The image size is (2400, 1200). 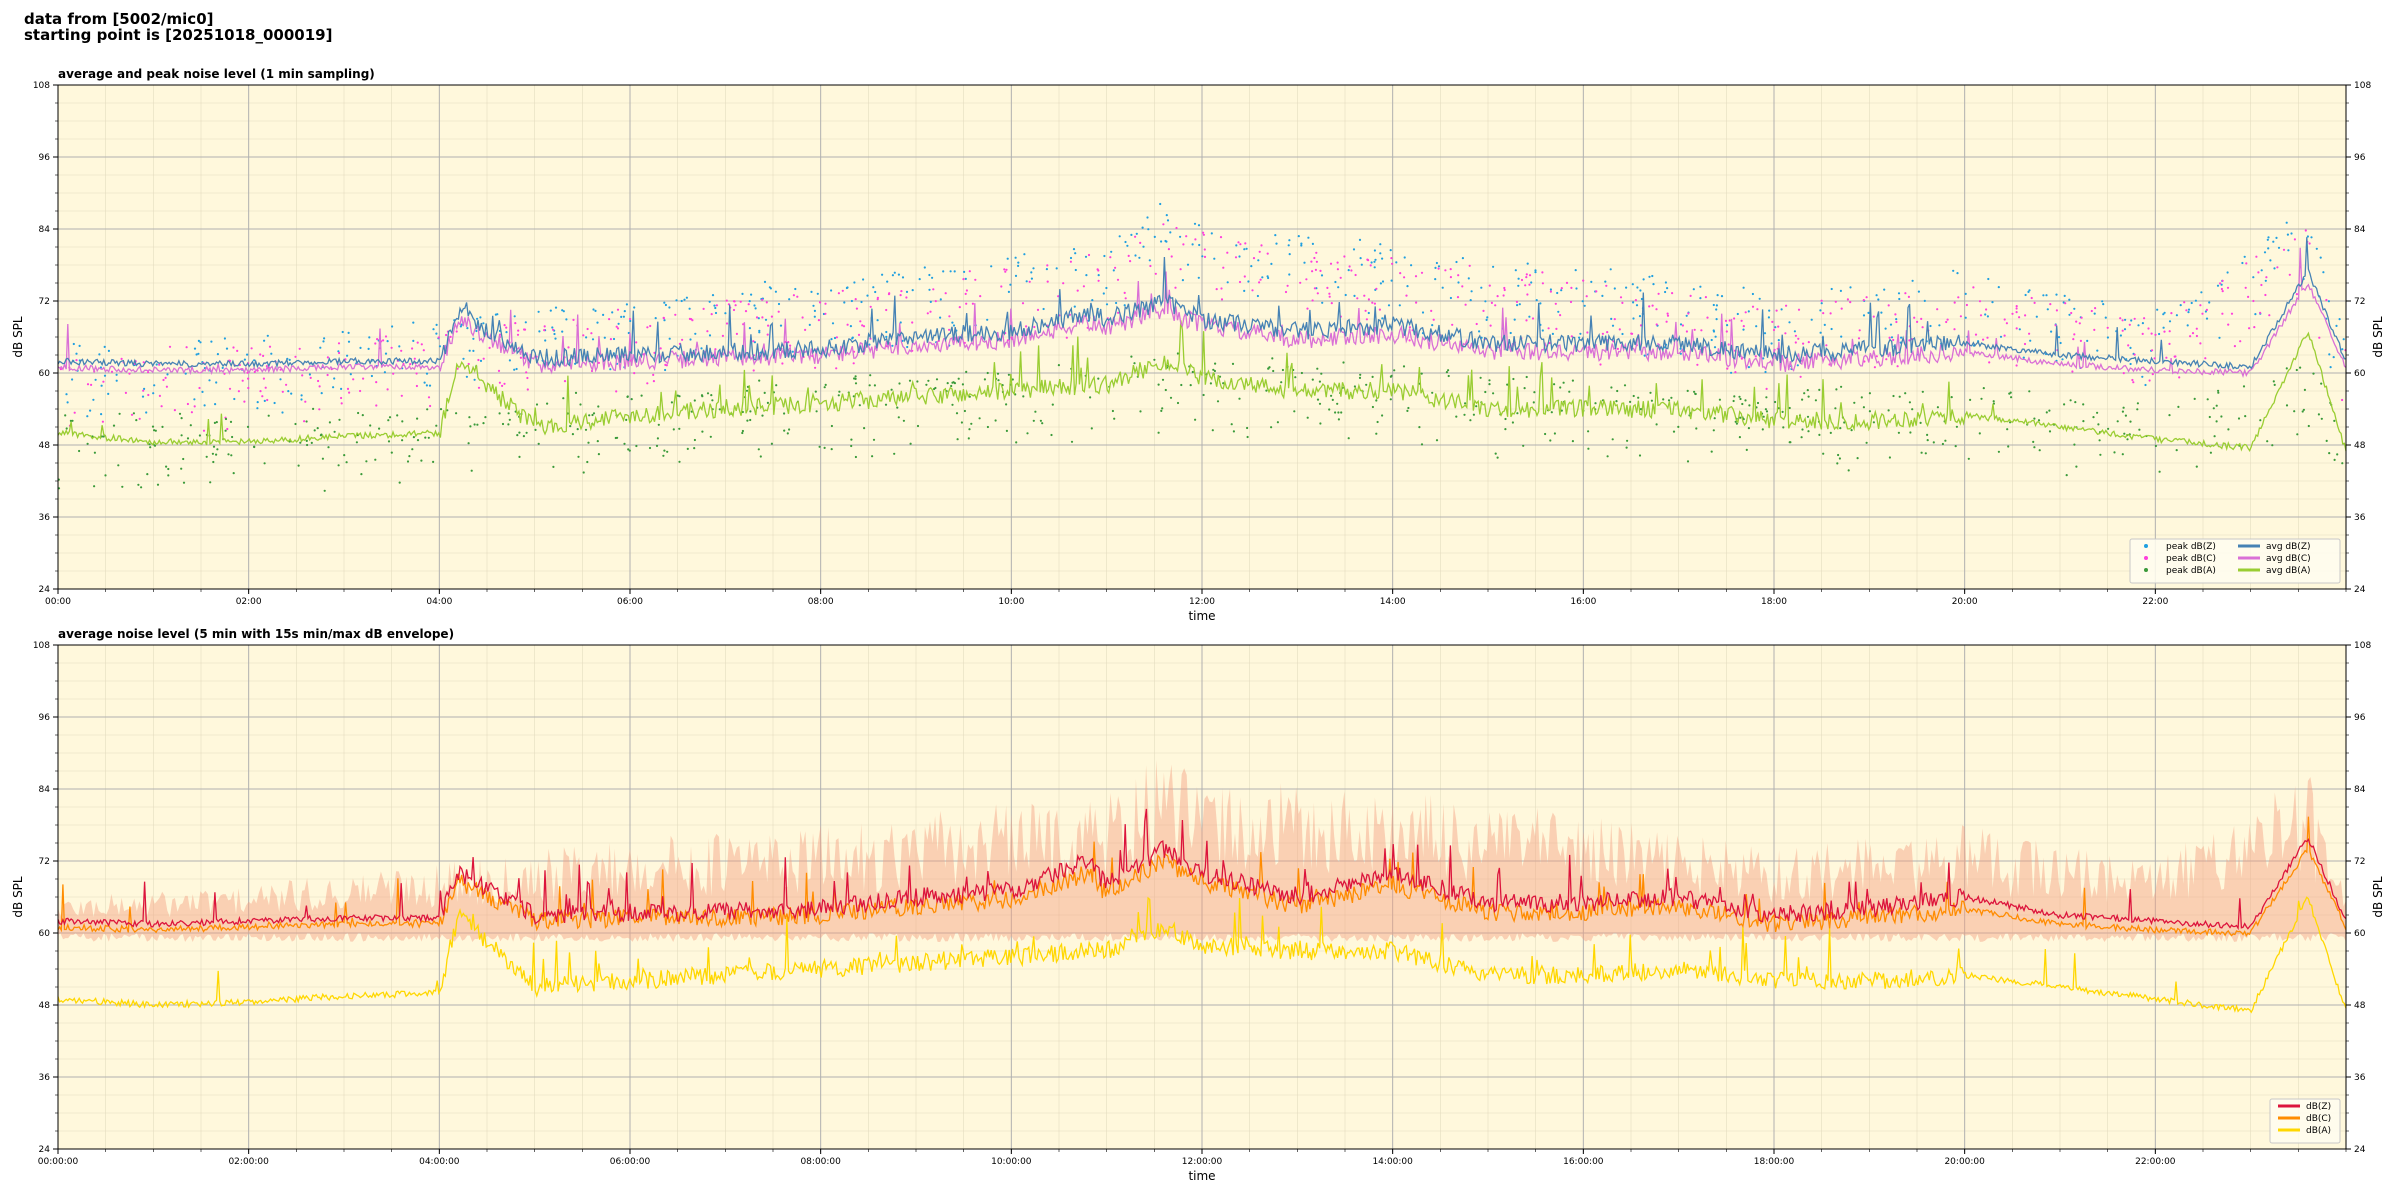 What do you see at coordinates (45, 374) in the screenshot?
I see `y-tick-label-left: 60` at bounding box center [45, 374].